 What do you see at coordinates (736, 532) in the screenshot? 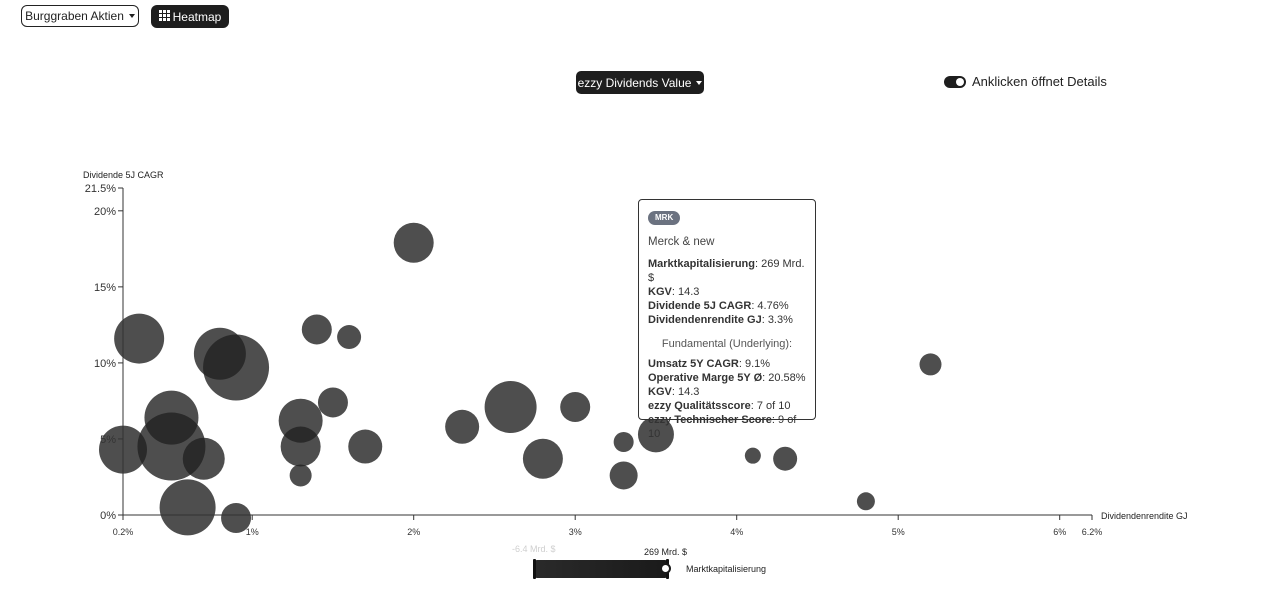
I see `x-tick-label: 4%` at bounding box center [736, 532].